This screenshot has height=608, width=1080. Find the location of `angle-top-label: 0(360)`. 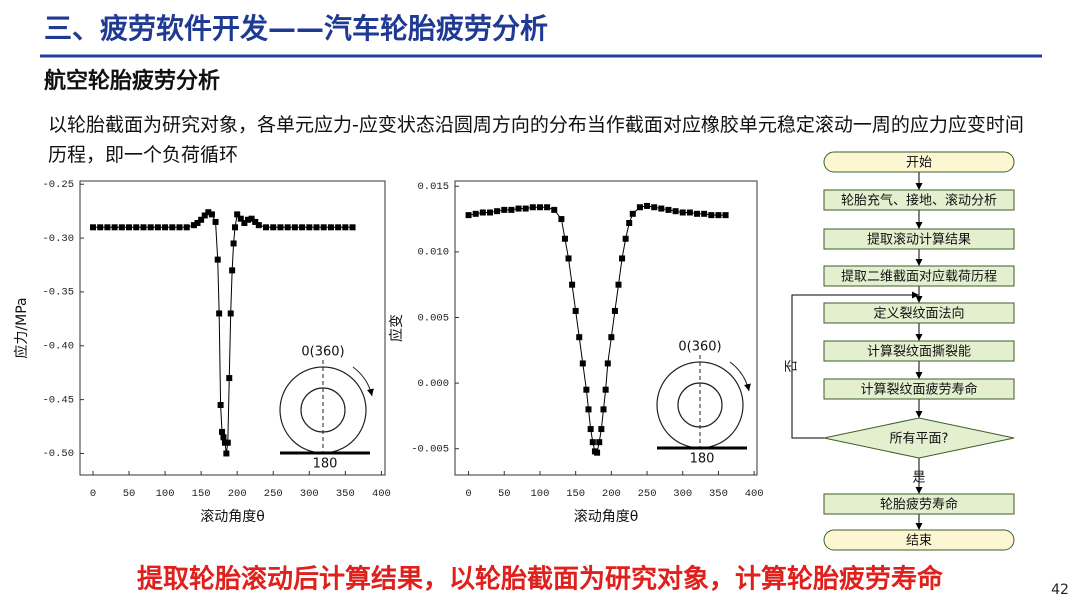

angle-top-label: 0(360) is located at coordinates (322, 352).